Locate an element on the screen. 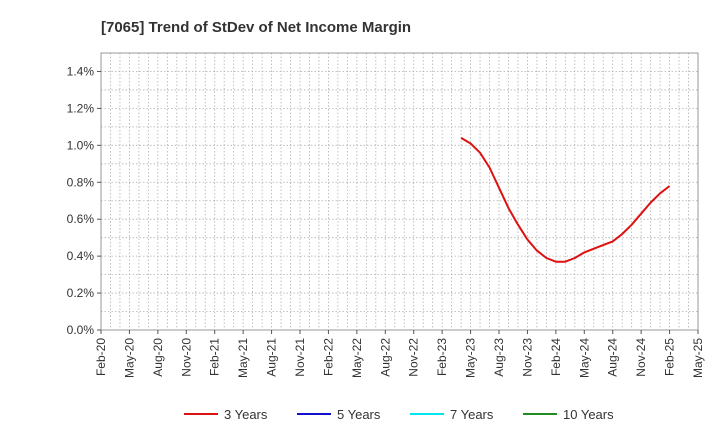 The width and height of the screenshot is (720, 440). y-tick-label: 1.2% is located at coordinates (81, 108).